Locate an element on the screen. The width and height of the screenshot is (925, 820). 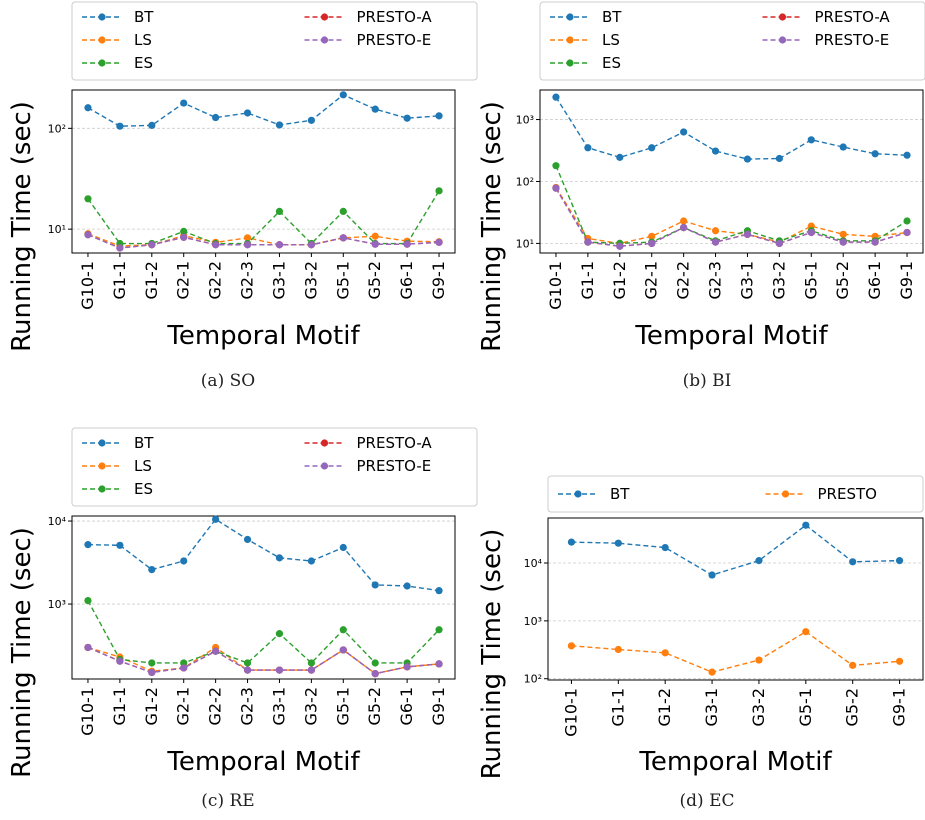
series-bt is located at coordinates (735, 550).